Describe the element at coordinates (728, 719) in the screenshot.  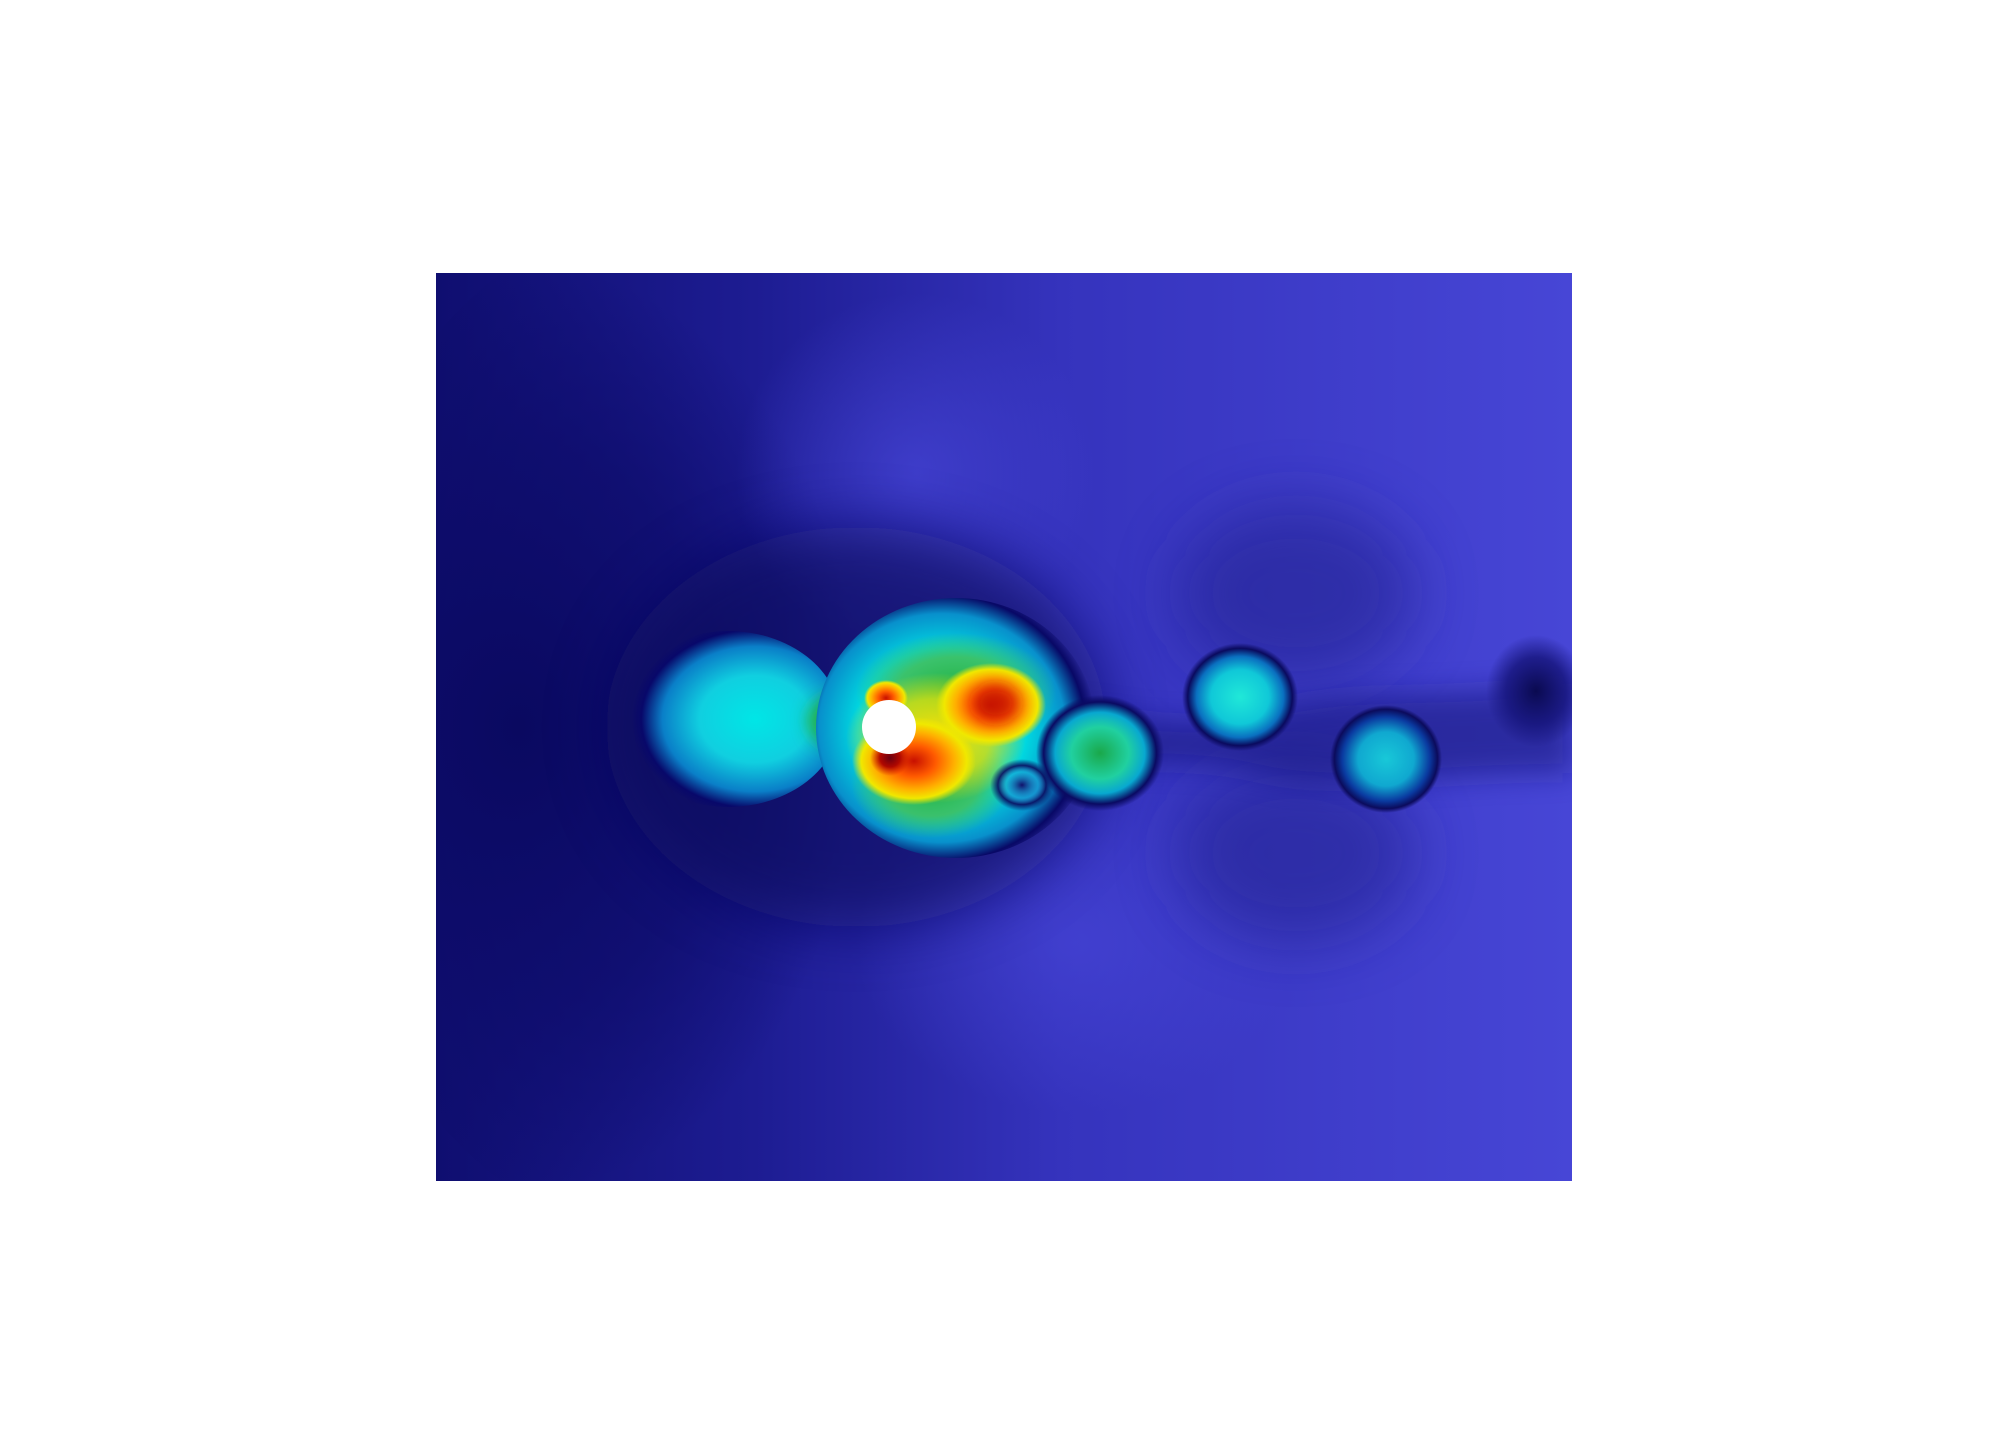
I see `upstream-vortex-lobe` at that location.